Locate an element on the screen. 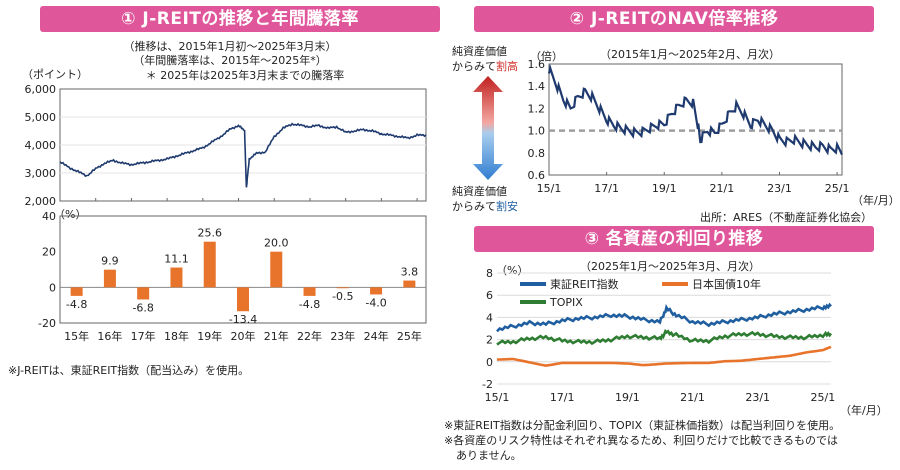  panel1-unit-top: （ポイント） is located at coordinates (55, 74).